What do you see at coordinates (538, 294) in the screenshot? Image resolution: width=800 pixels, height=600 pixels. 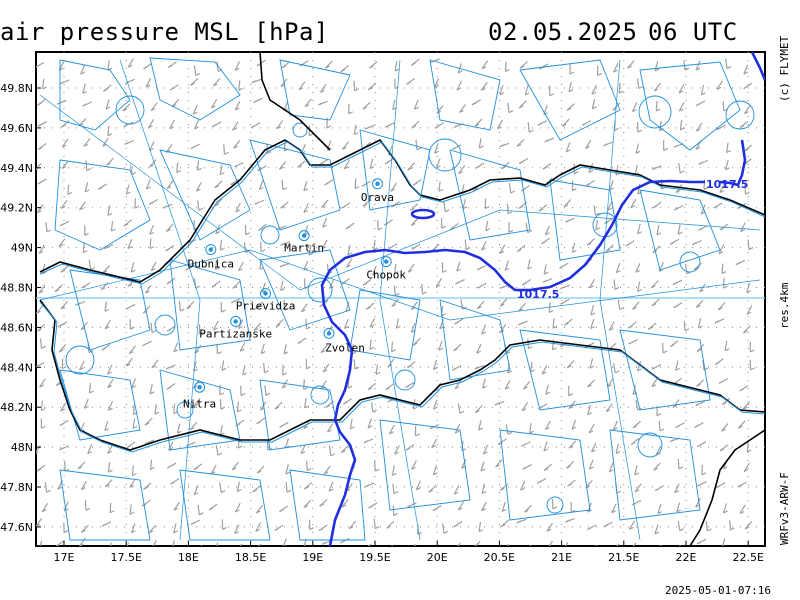 I see `isobar-label: 1017.5` at bounding box center [538, 294].